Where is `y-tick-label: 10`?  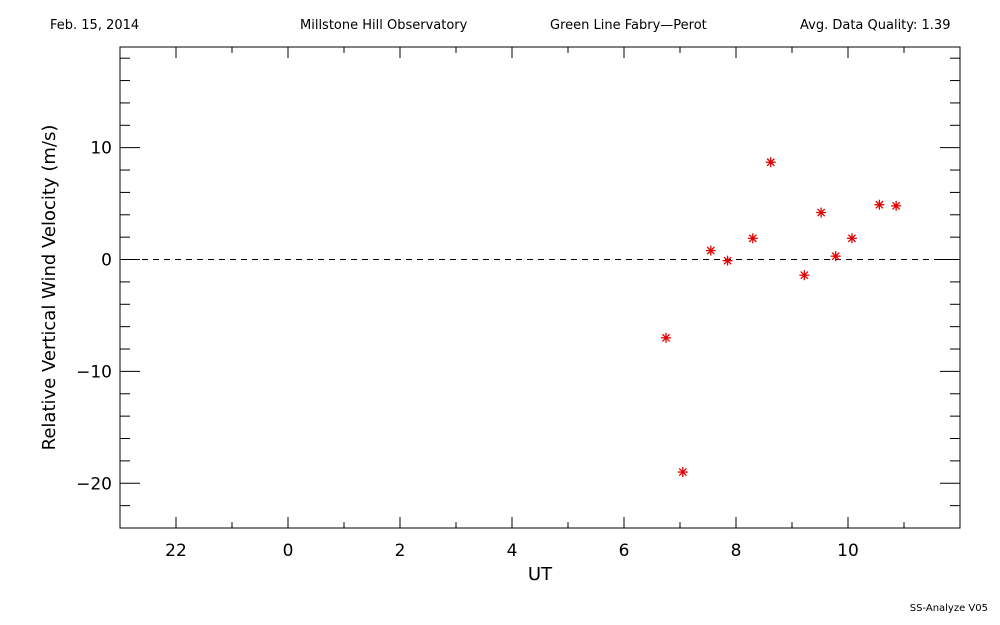 y-tick-label: 10 is located at coordinates (101, 149).